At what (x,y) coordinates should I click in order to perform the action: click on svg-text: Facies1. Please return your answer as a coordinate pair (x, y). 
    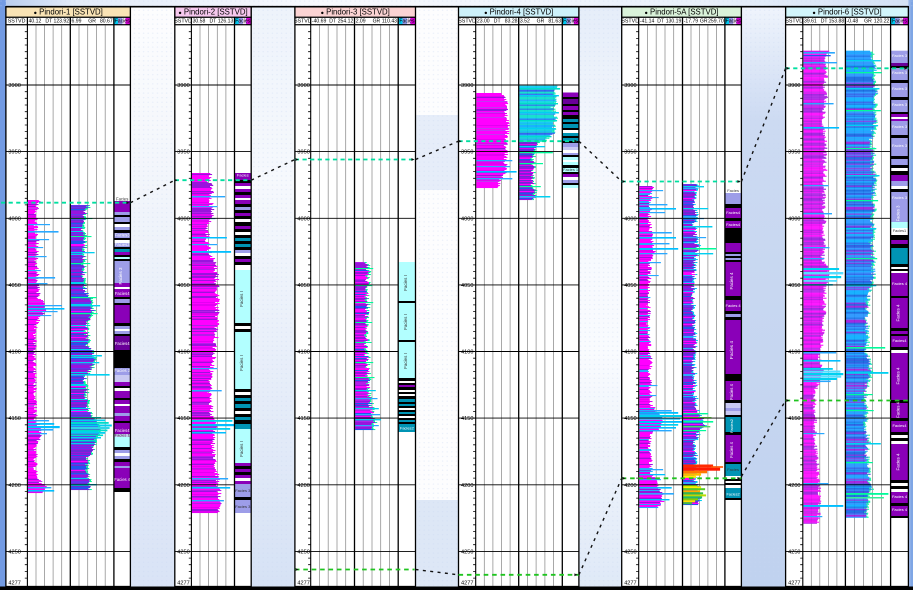
    Looking at the image, I should click on (899, 231).